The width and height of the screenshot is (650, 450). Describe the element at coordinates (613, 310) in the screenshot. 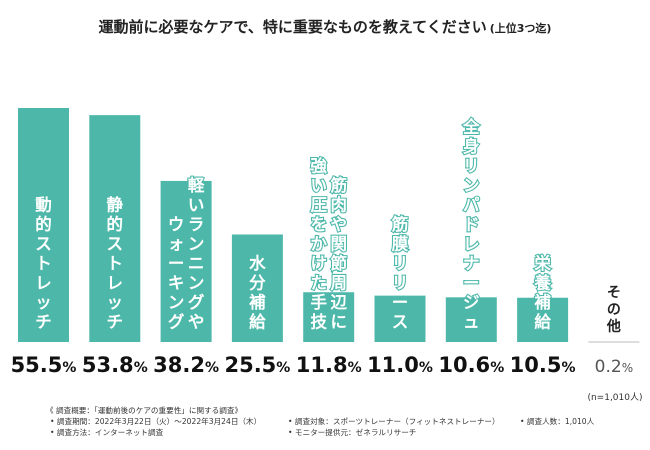

I see `category-label: その他` at that location.